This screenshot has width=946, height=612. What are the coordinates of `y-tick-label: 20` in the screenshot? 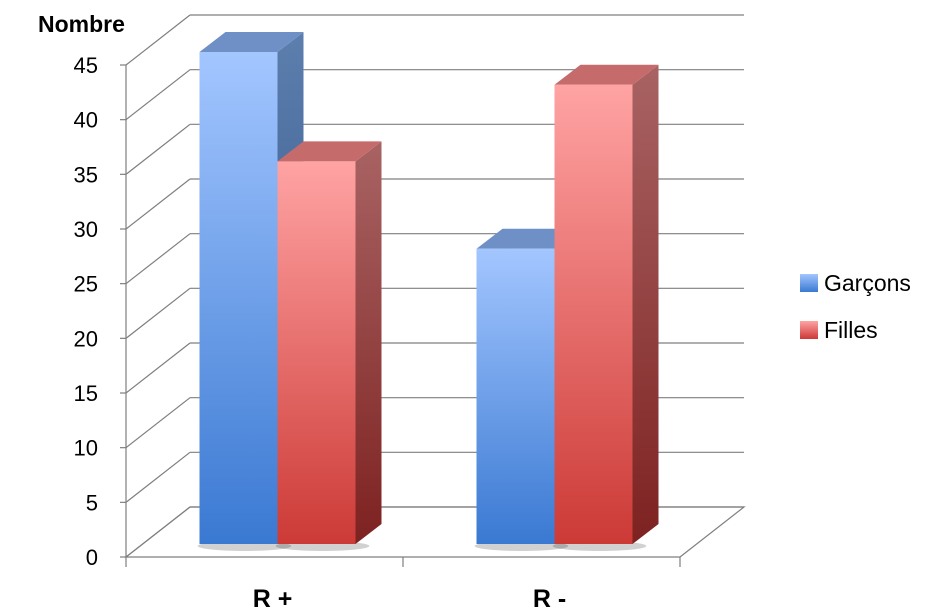 It's located at (86, 338).